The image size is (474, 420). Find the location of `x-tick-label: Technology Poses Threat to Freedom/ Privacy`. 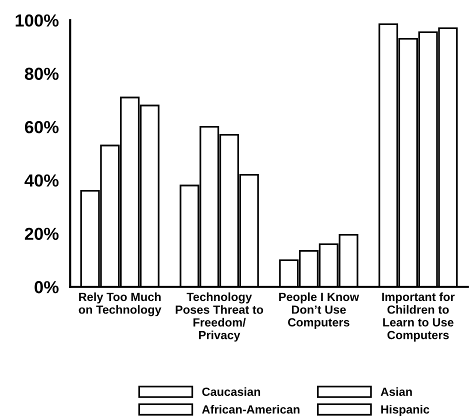

x-tick-label: Technology Poses Threat to Freedom/ Privacy is located at coordinates (220, 317).